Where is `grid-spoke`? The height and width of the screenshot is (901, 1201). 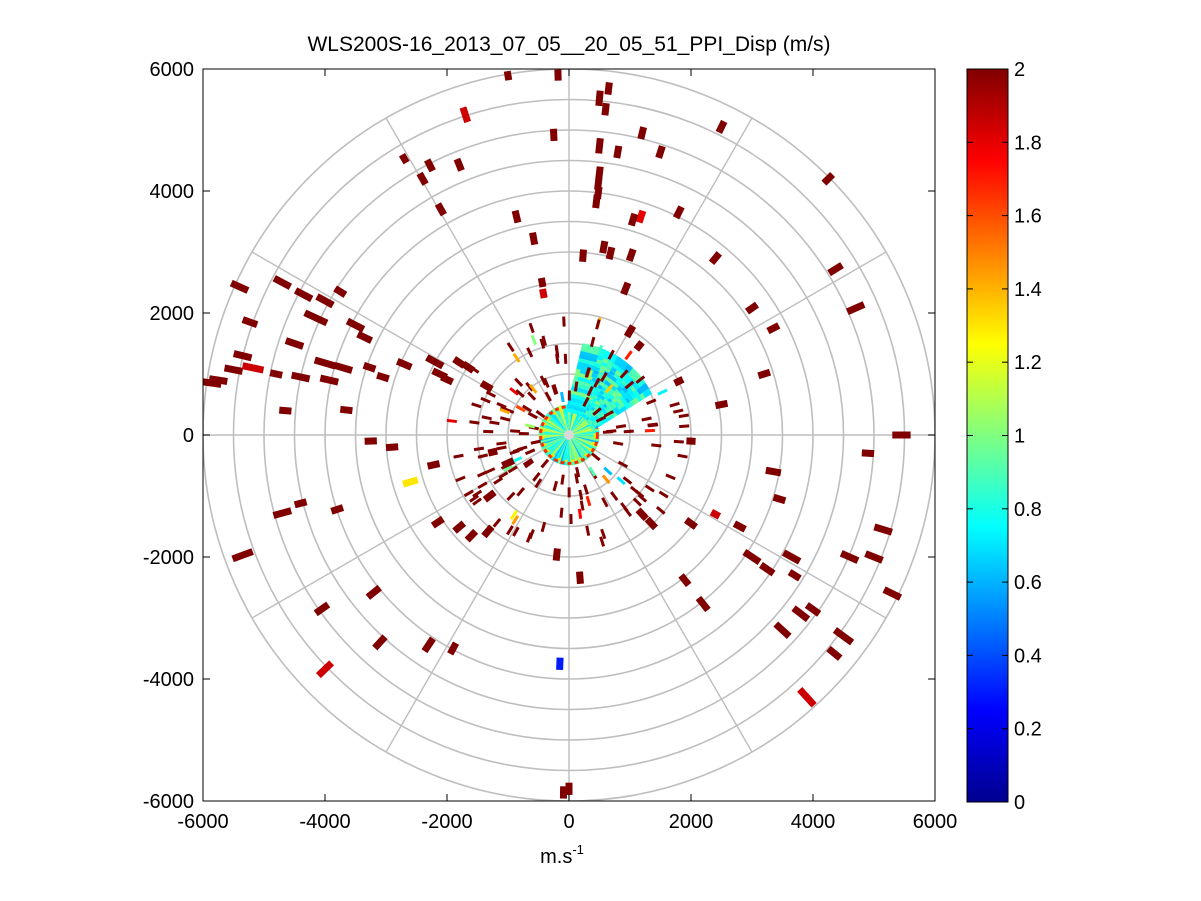
grid-spoke is located at coordinates (410, 343).